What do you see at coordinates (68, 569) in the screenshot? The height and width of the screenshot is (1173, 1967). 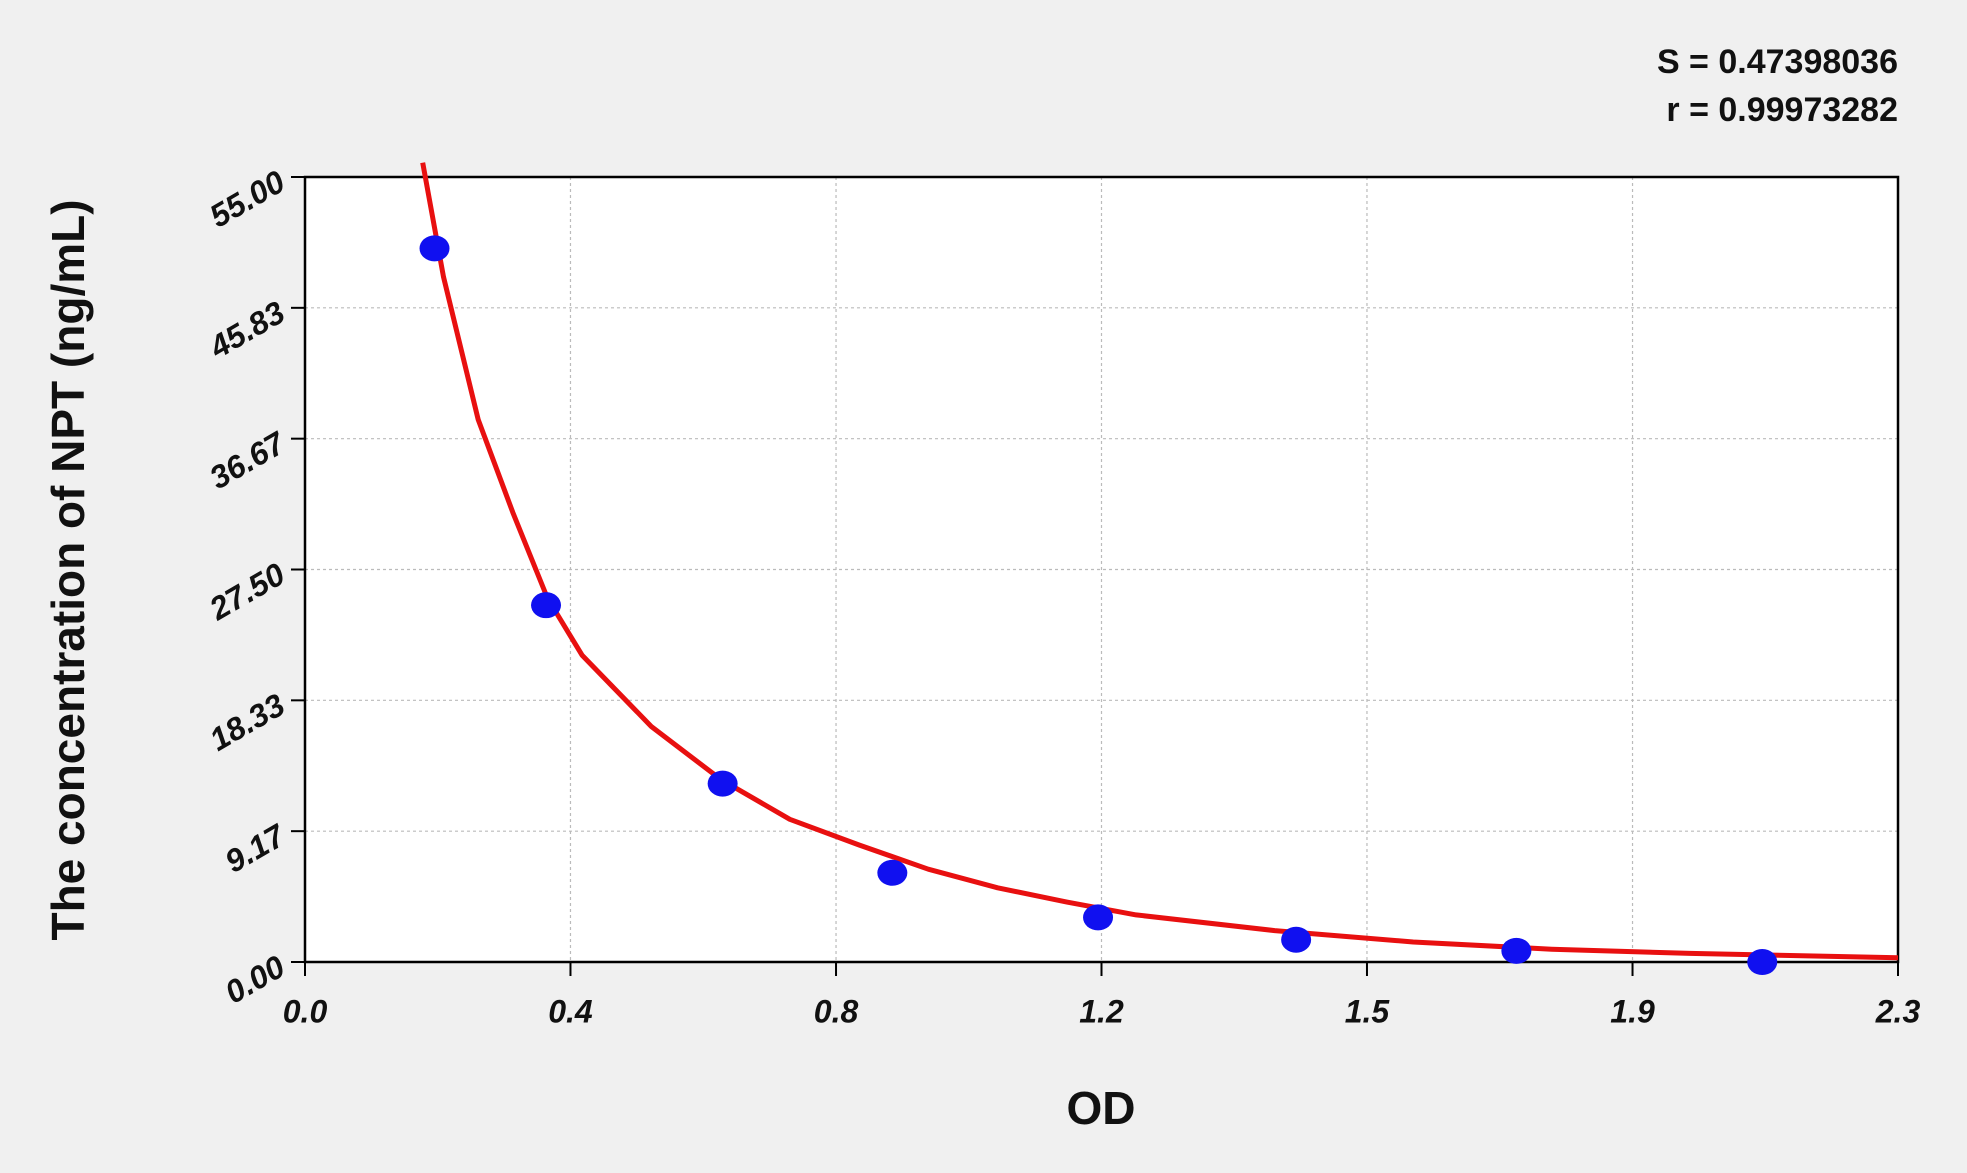 I see `y-axis-label: The concentration of NPT (ng/mL)` at bounding box center [68, 569].